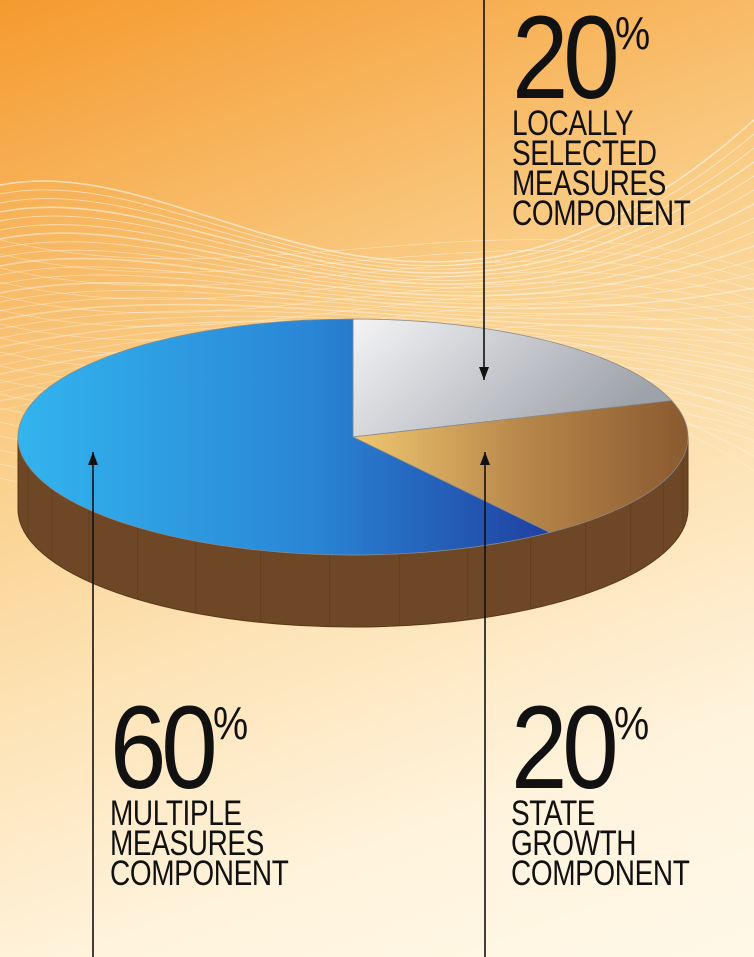  I want to click on slice-label-state-growth: STATE GROWTH COMPONENT, so click(600, 844).